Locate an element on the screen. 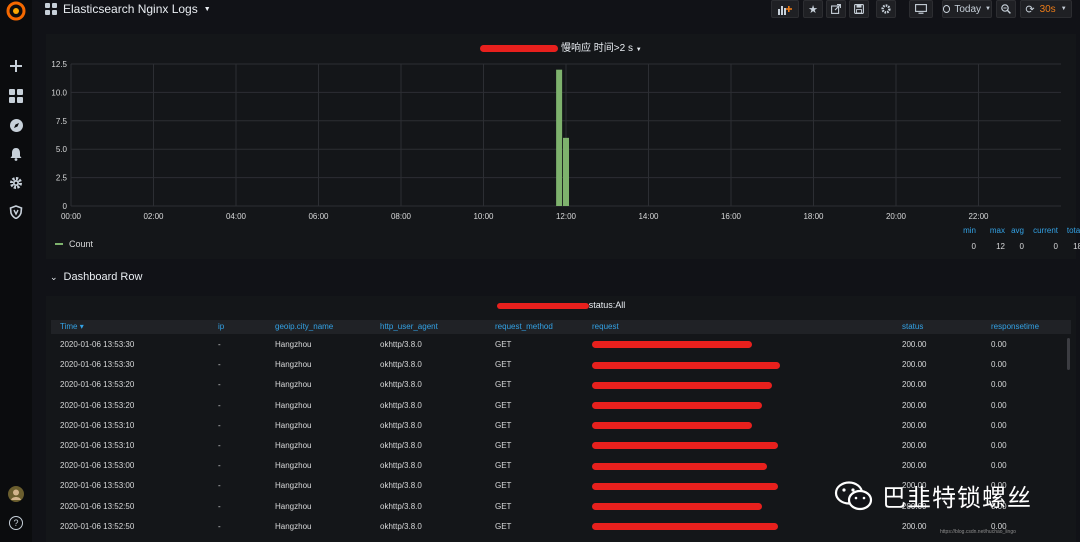  gear-icon is located at coordinates (16, 183).